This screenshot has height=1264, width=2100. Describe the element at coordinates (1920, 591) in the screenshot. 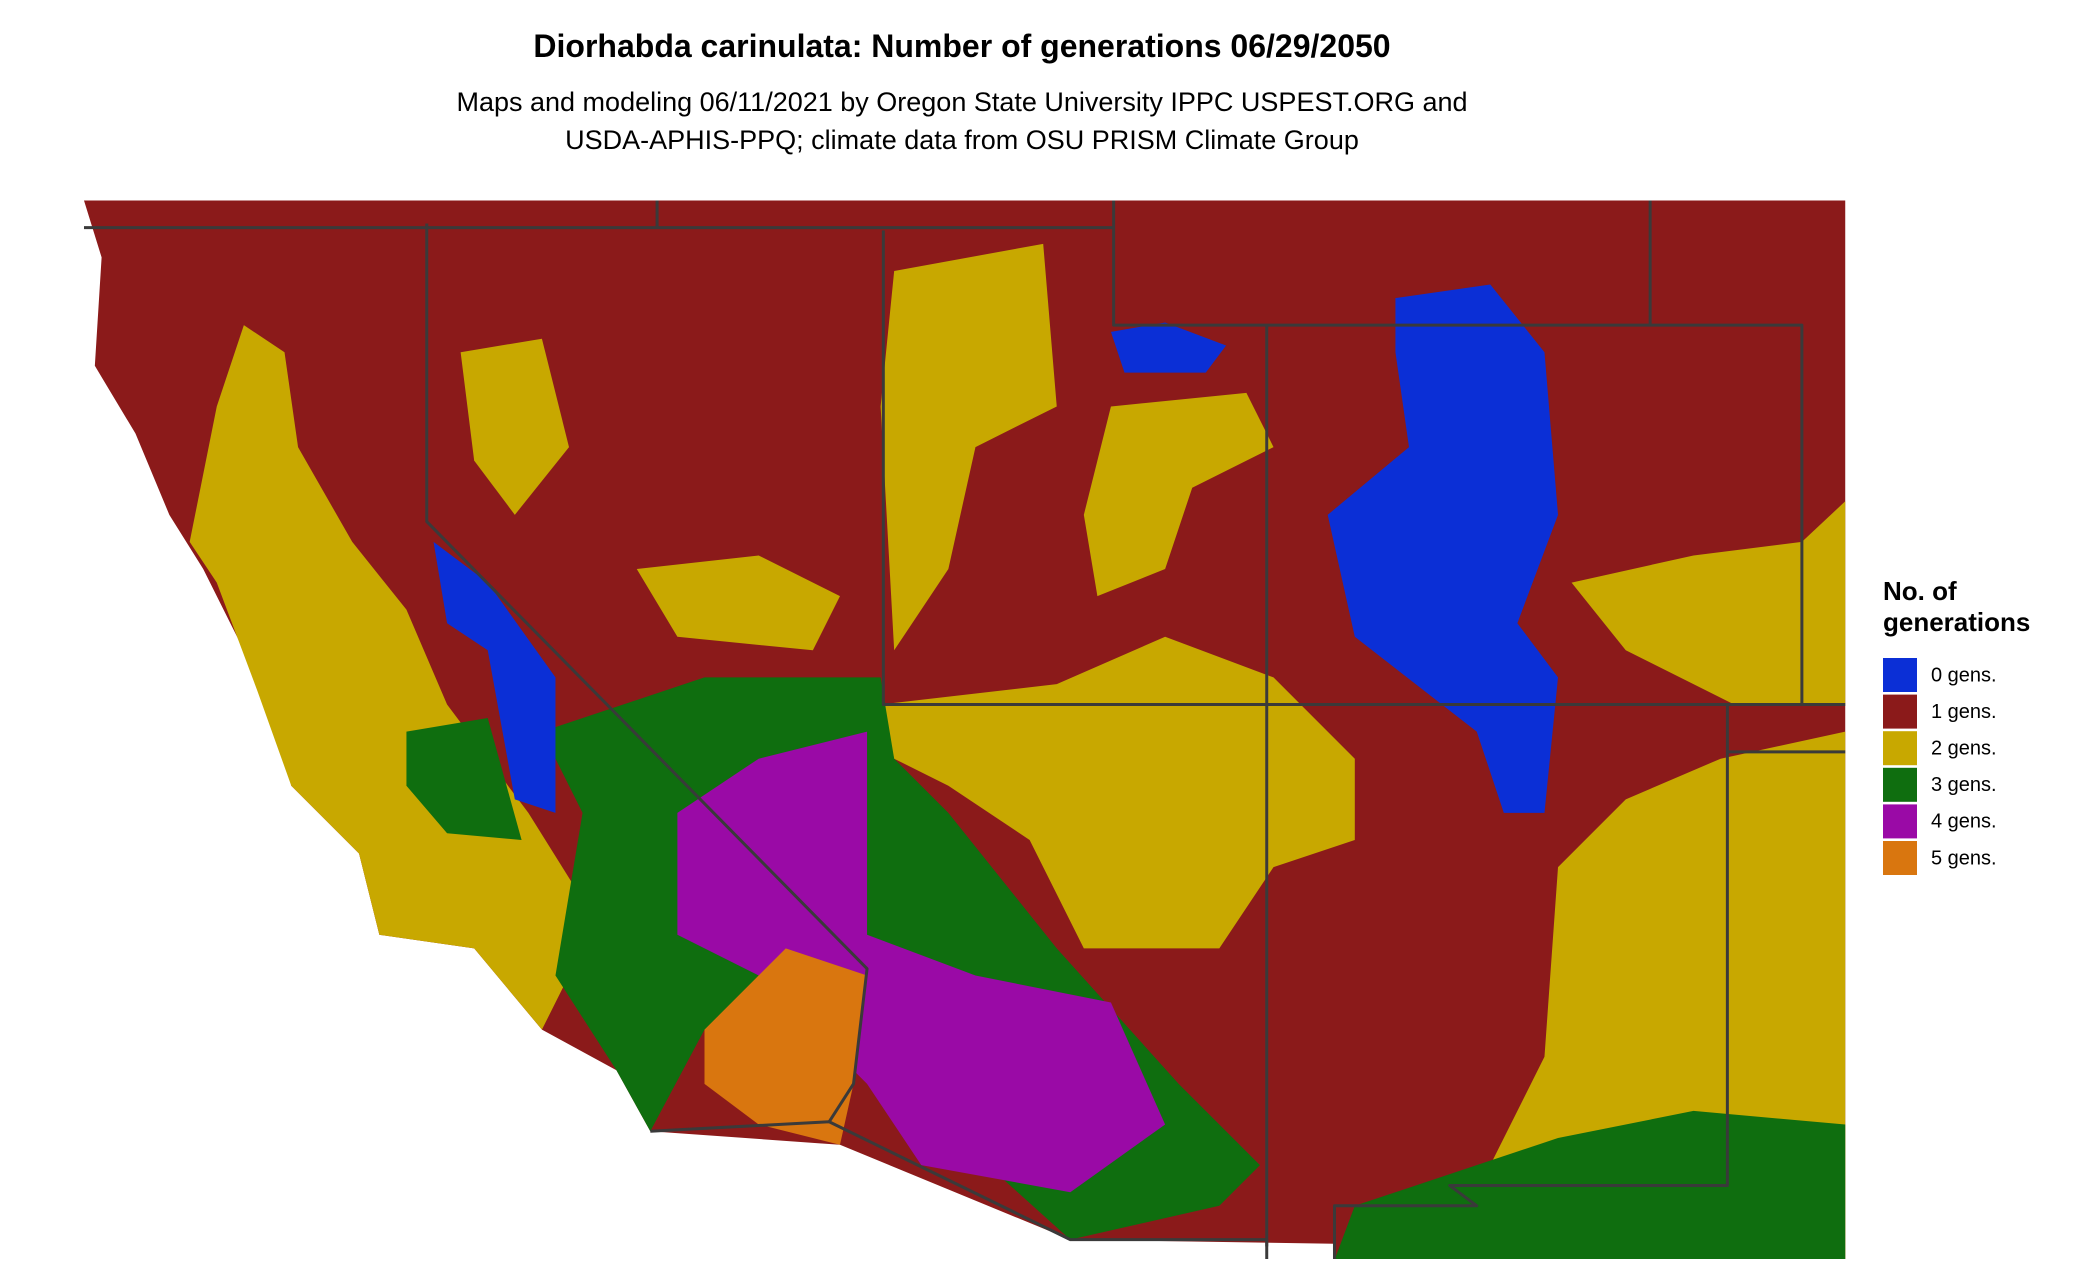

I see `legend-title: No. of` at that location.